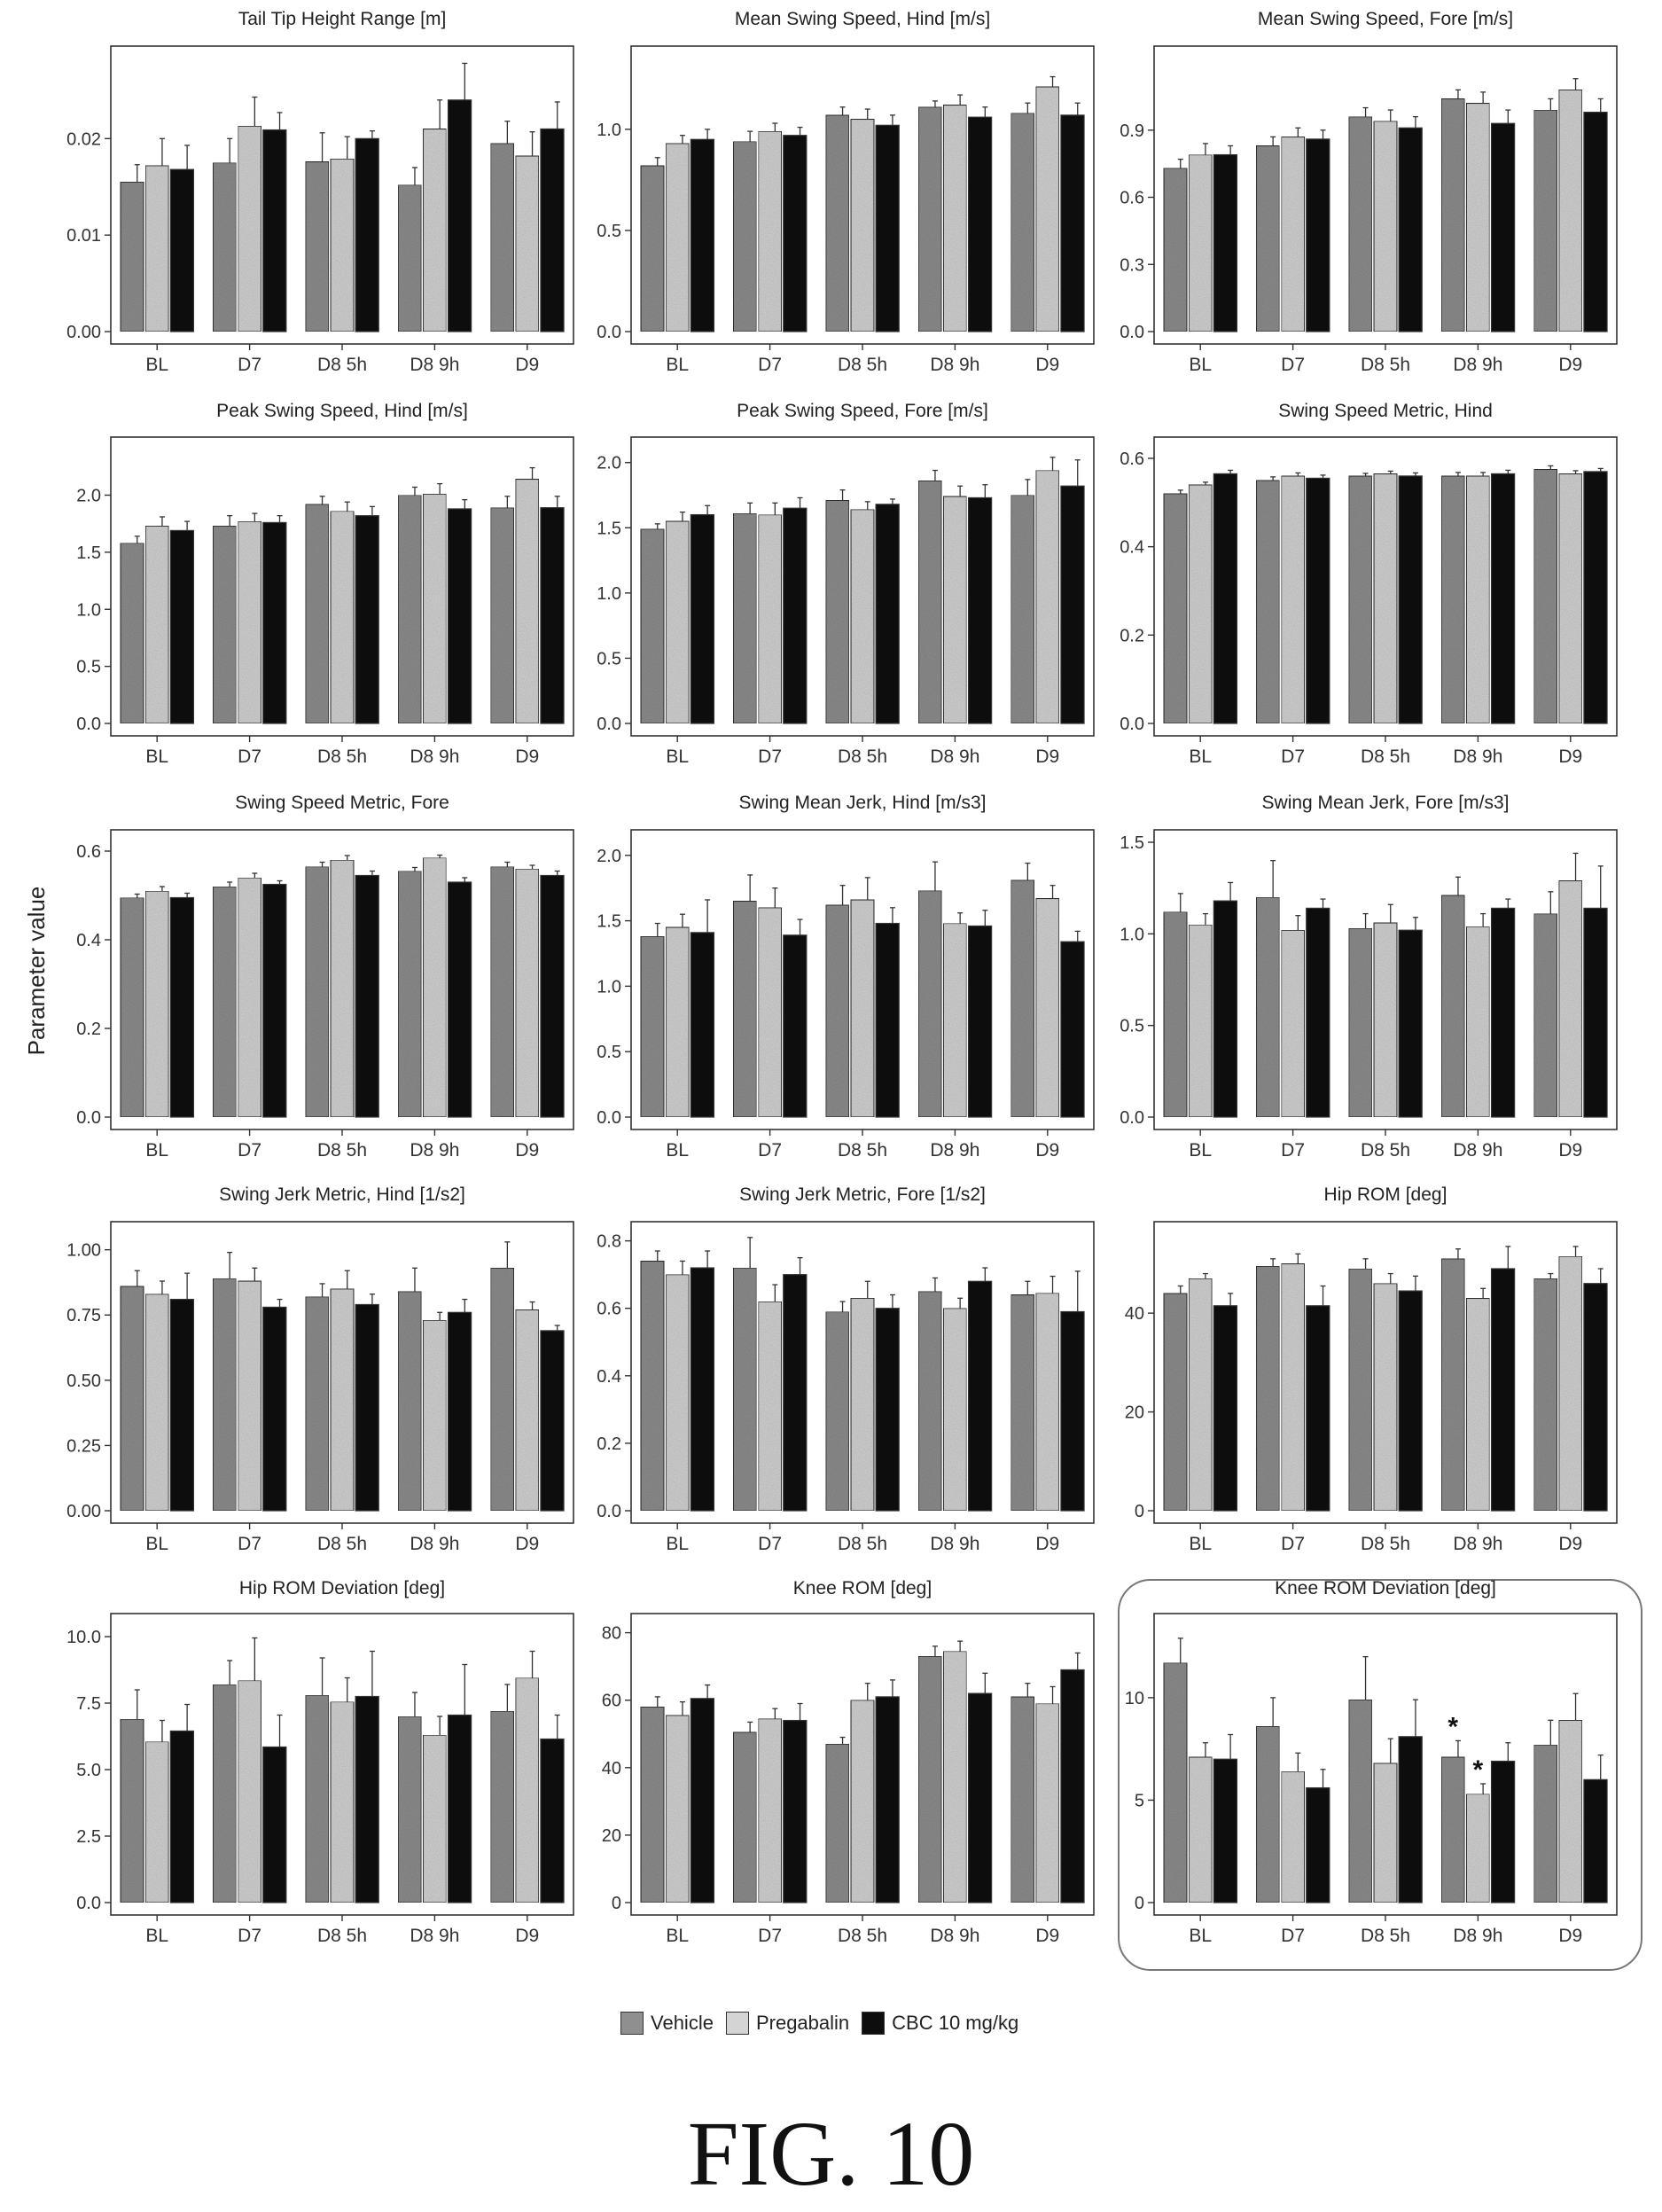  I want to click on legend-item-pregabalin: Pregabalin, so click(787, 2023).